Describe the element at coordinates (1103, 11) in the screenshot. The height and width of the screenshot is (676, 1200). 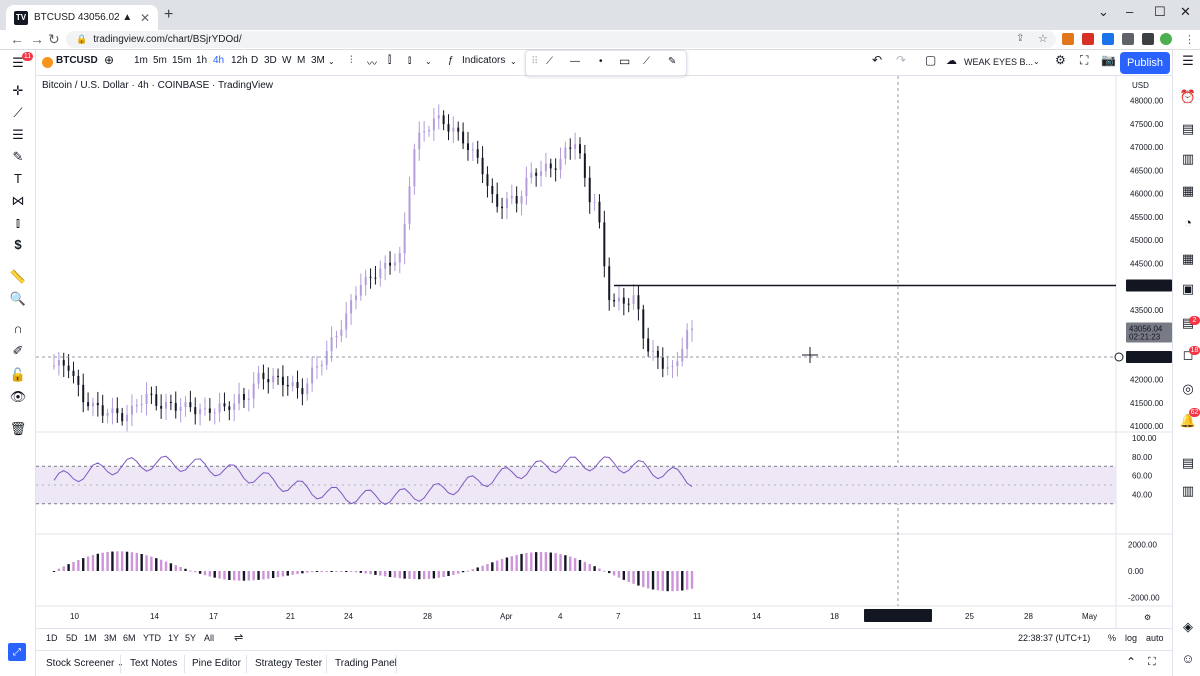
I see `tab-search-icon: ⌄` at that location.